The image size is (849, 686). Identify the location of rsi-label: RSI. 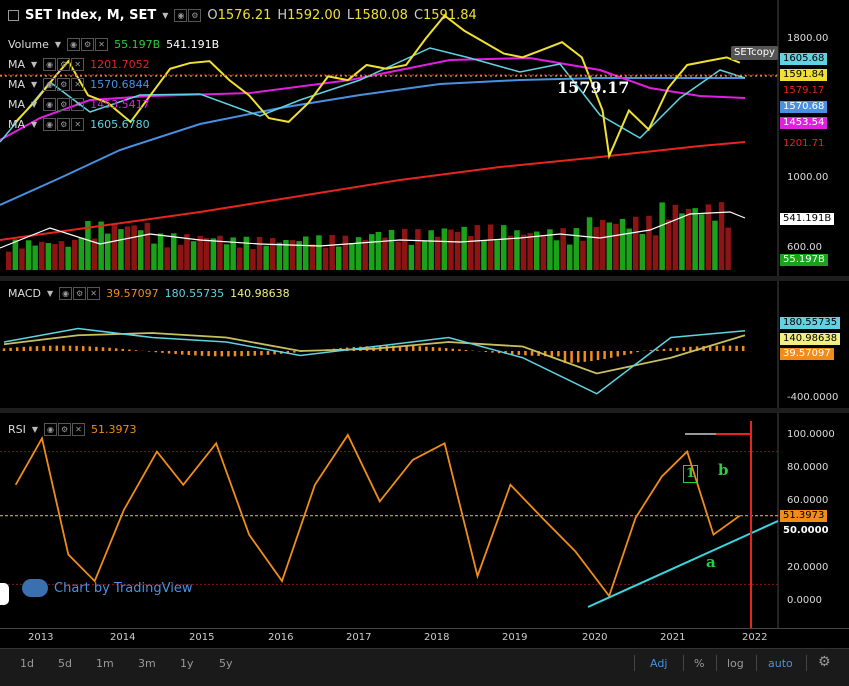
(17, 429).